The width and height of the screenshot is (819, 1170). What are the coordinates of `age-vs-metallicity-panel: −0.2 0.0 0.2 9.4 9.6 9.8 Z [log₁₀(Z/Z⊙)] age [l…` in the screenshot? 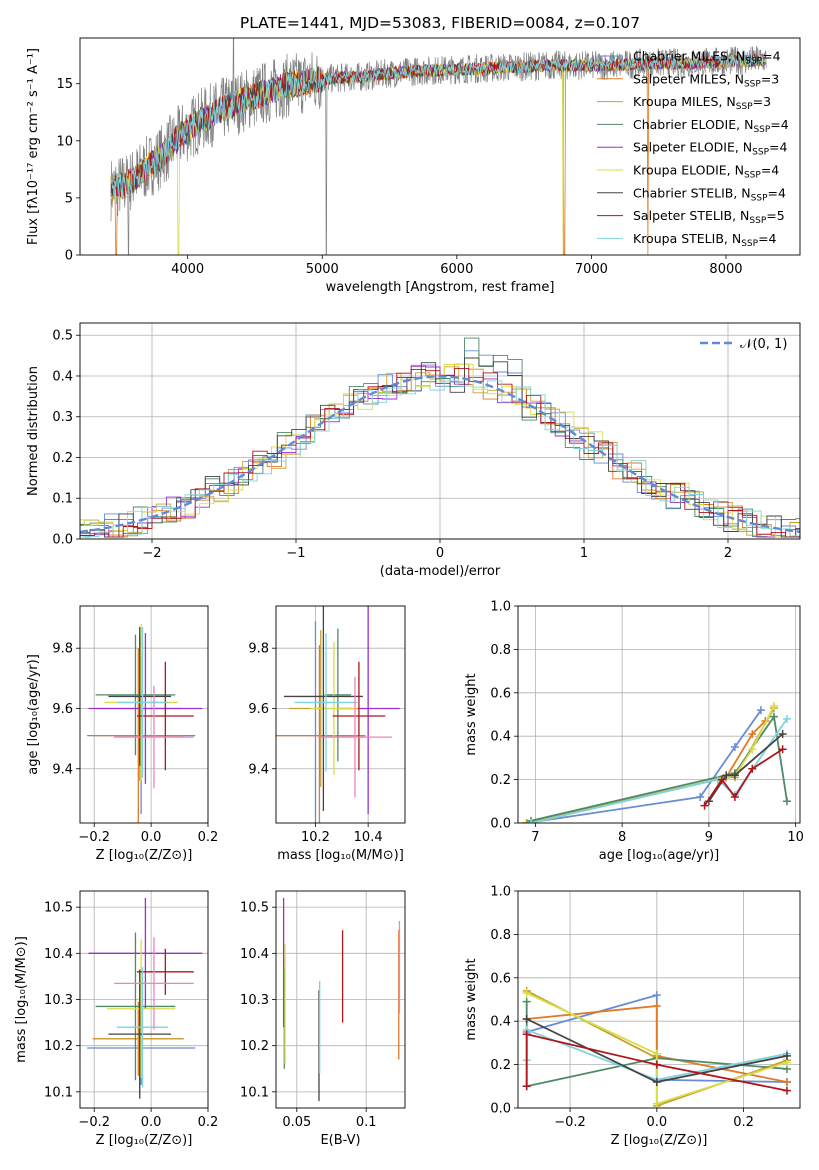 It's located at (122, 734).